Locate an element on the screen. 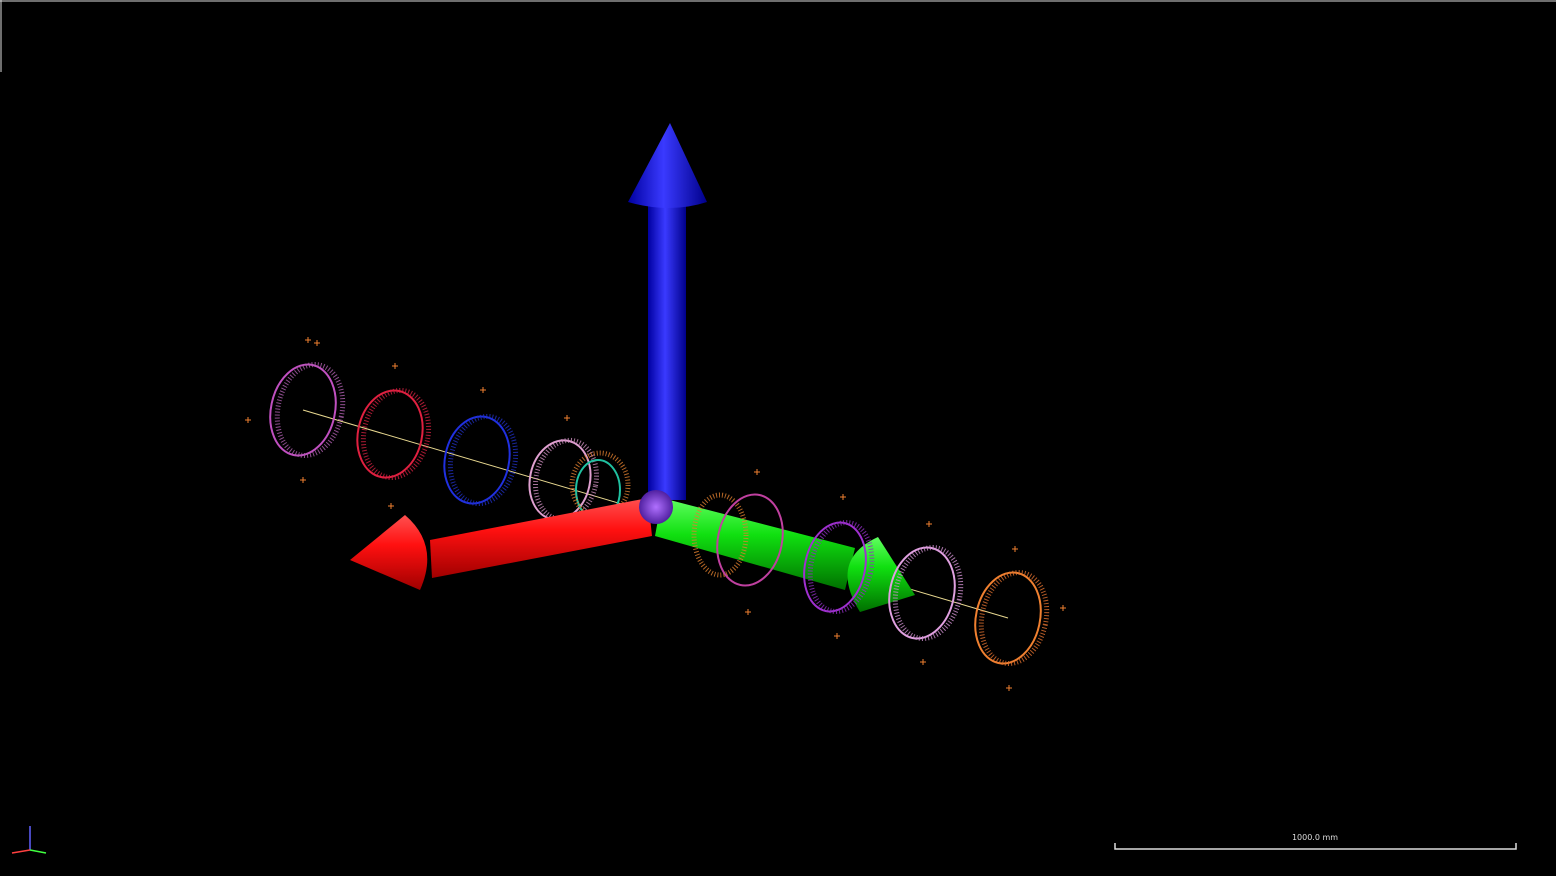 This screenshot has width=1556, height=876. rings-back is located at coordinates (639, 490).